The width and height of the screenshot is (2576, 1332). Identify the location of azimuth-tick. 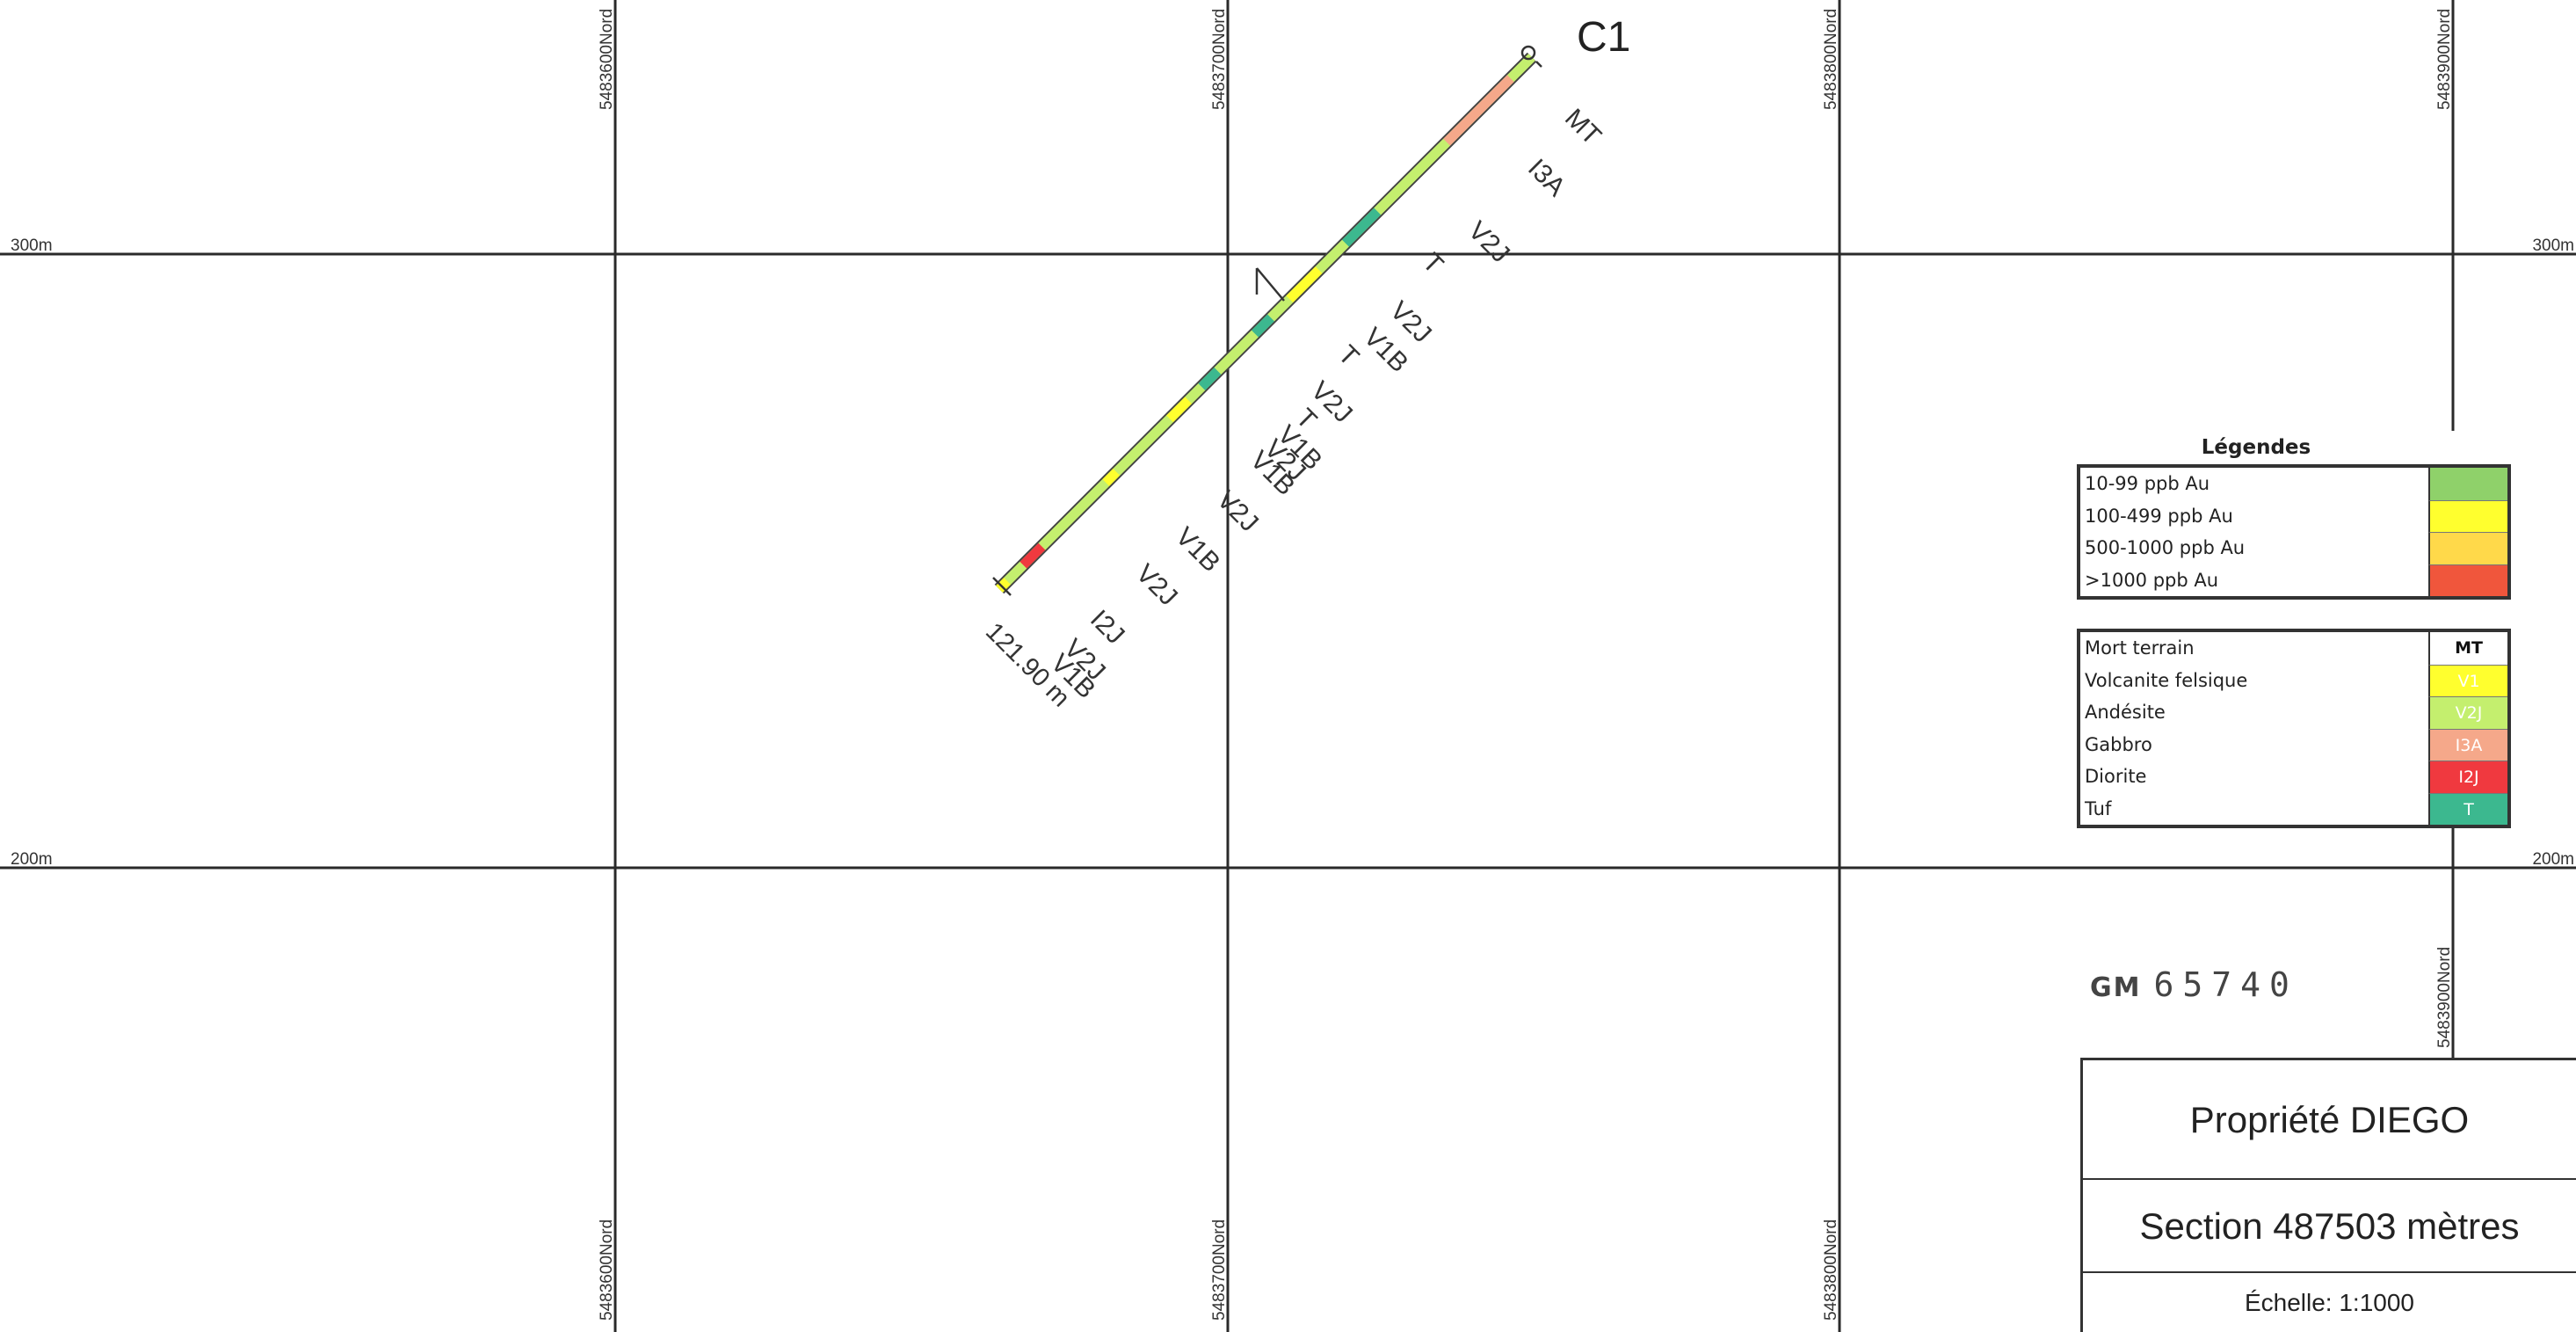
(1270, 284).